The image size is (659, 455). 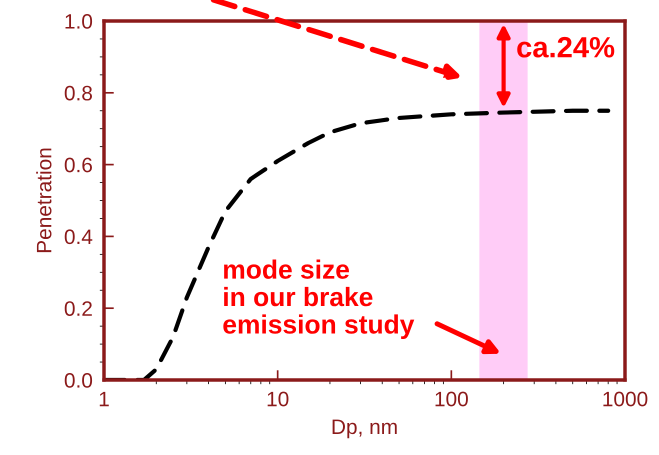 What do you see at coordinates (44, 200) in the screenshot?
I see `y-axis-title: Penetration` at bounding box center [44, 200].